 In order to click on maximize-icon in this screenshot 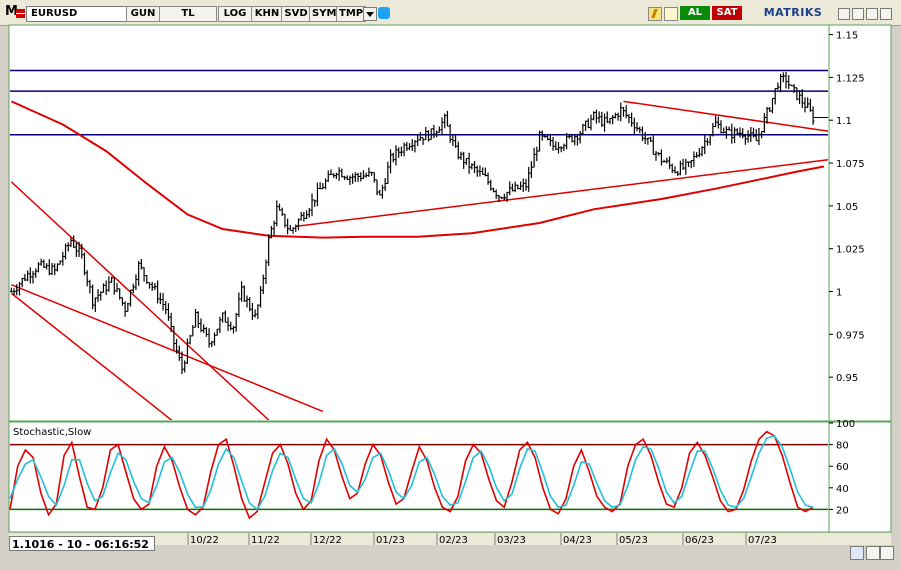, I will do `click(872, 14)`.